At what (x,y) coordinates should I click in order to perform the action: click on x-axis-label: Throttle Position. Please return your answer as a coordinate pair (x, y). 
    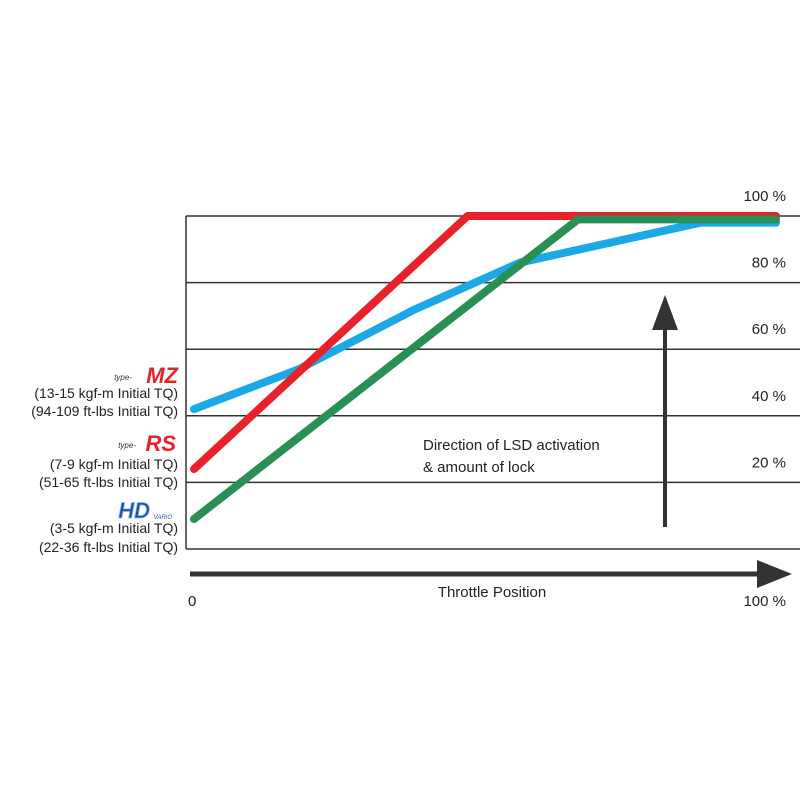
    Looking at the image, I should click on (492, 592).